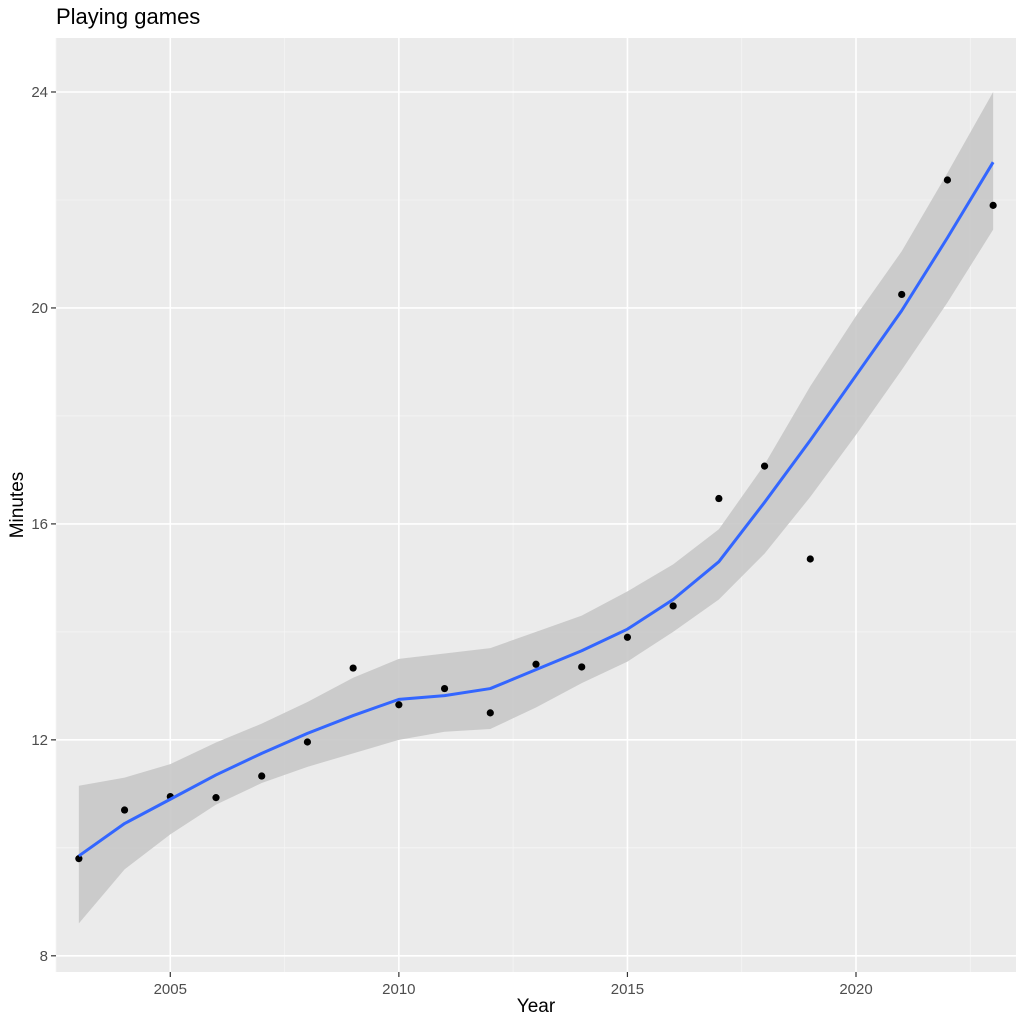 This screenshot has height=1024, width=1024. Describe the element at coordinates (170, 989) in the screenshot. I see `x-tick-label: 2005` at that location.